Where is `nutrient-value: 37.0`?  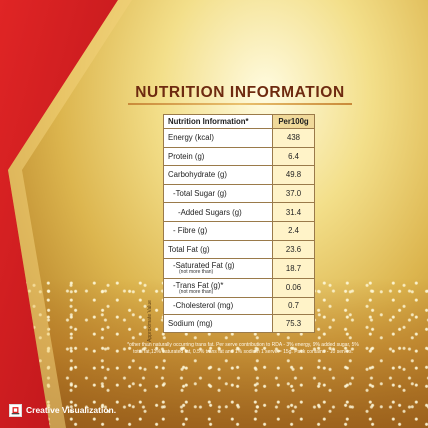
nutrient-value: 37.0 is located at coordinates (293, 193).